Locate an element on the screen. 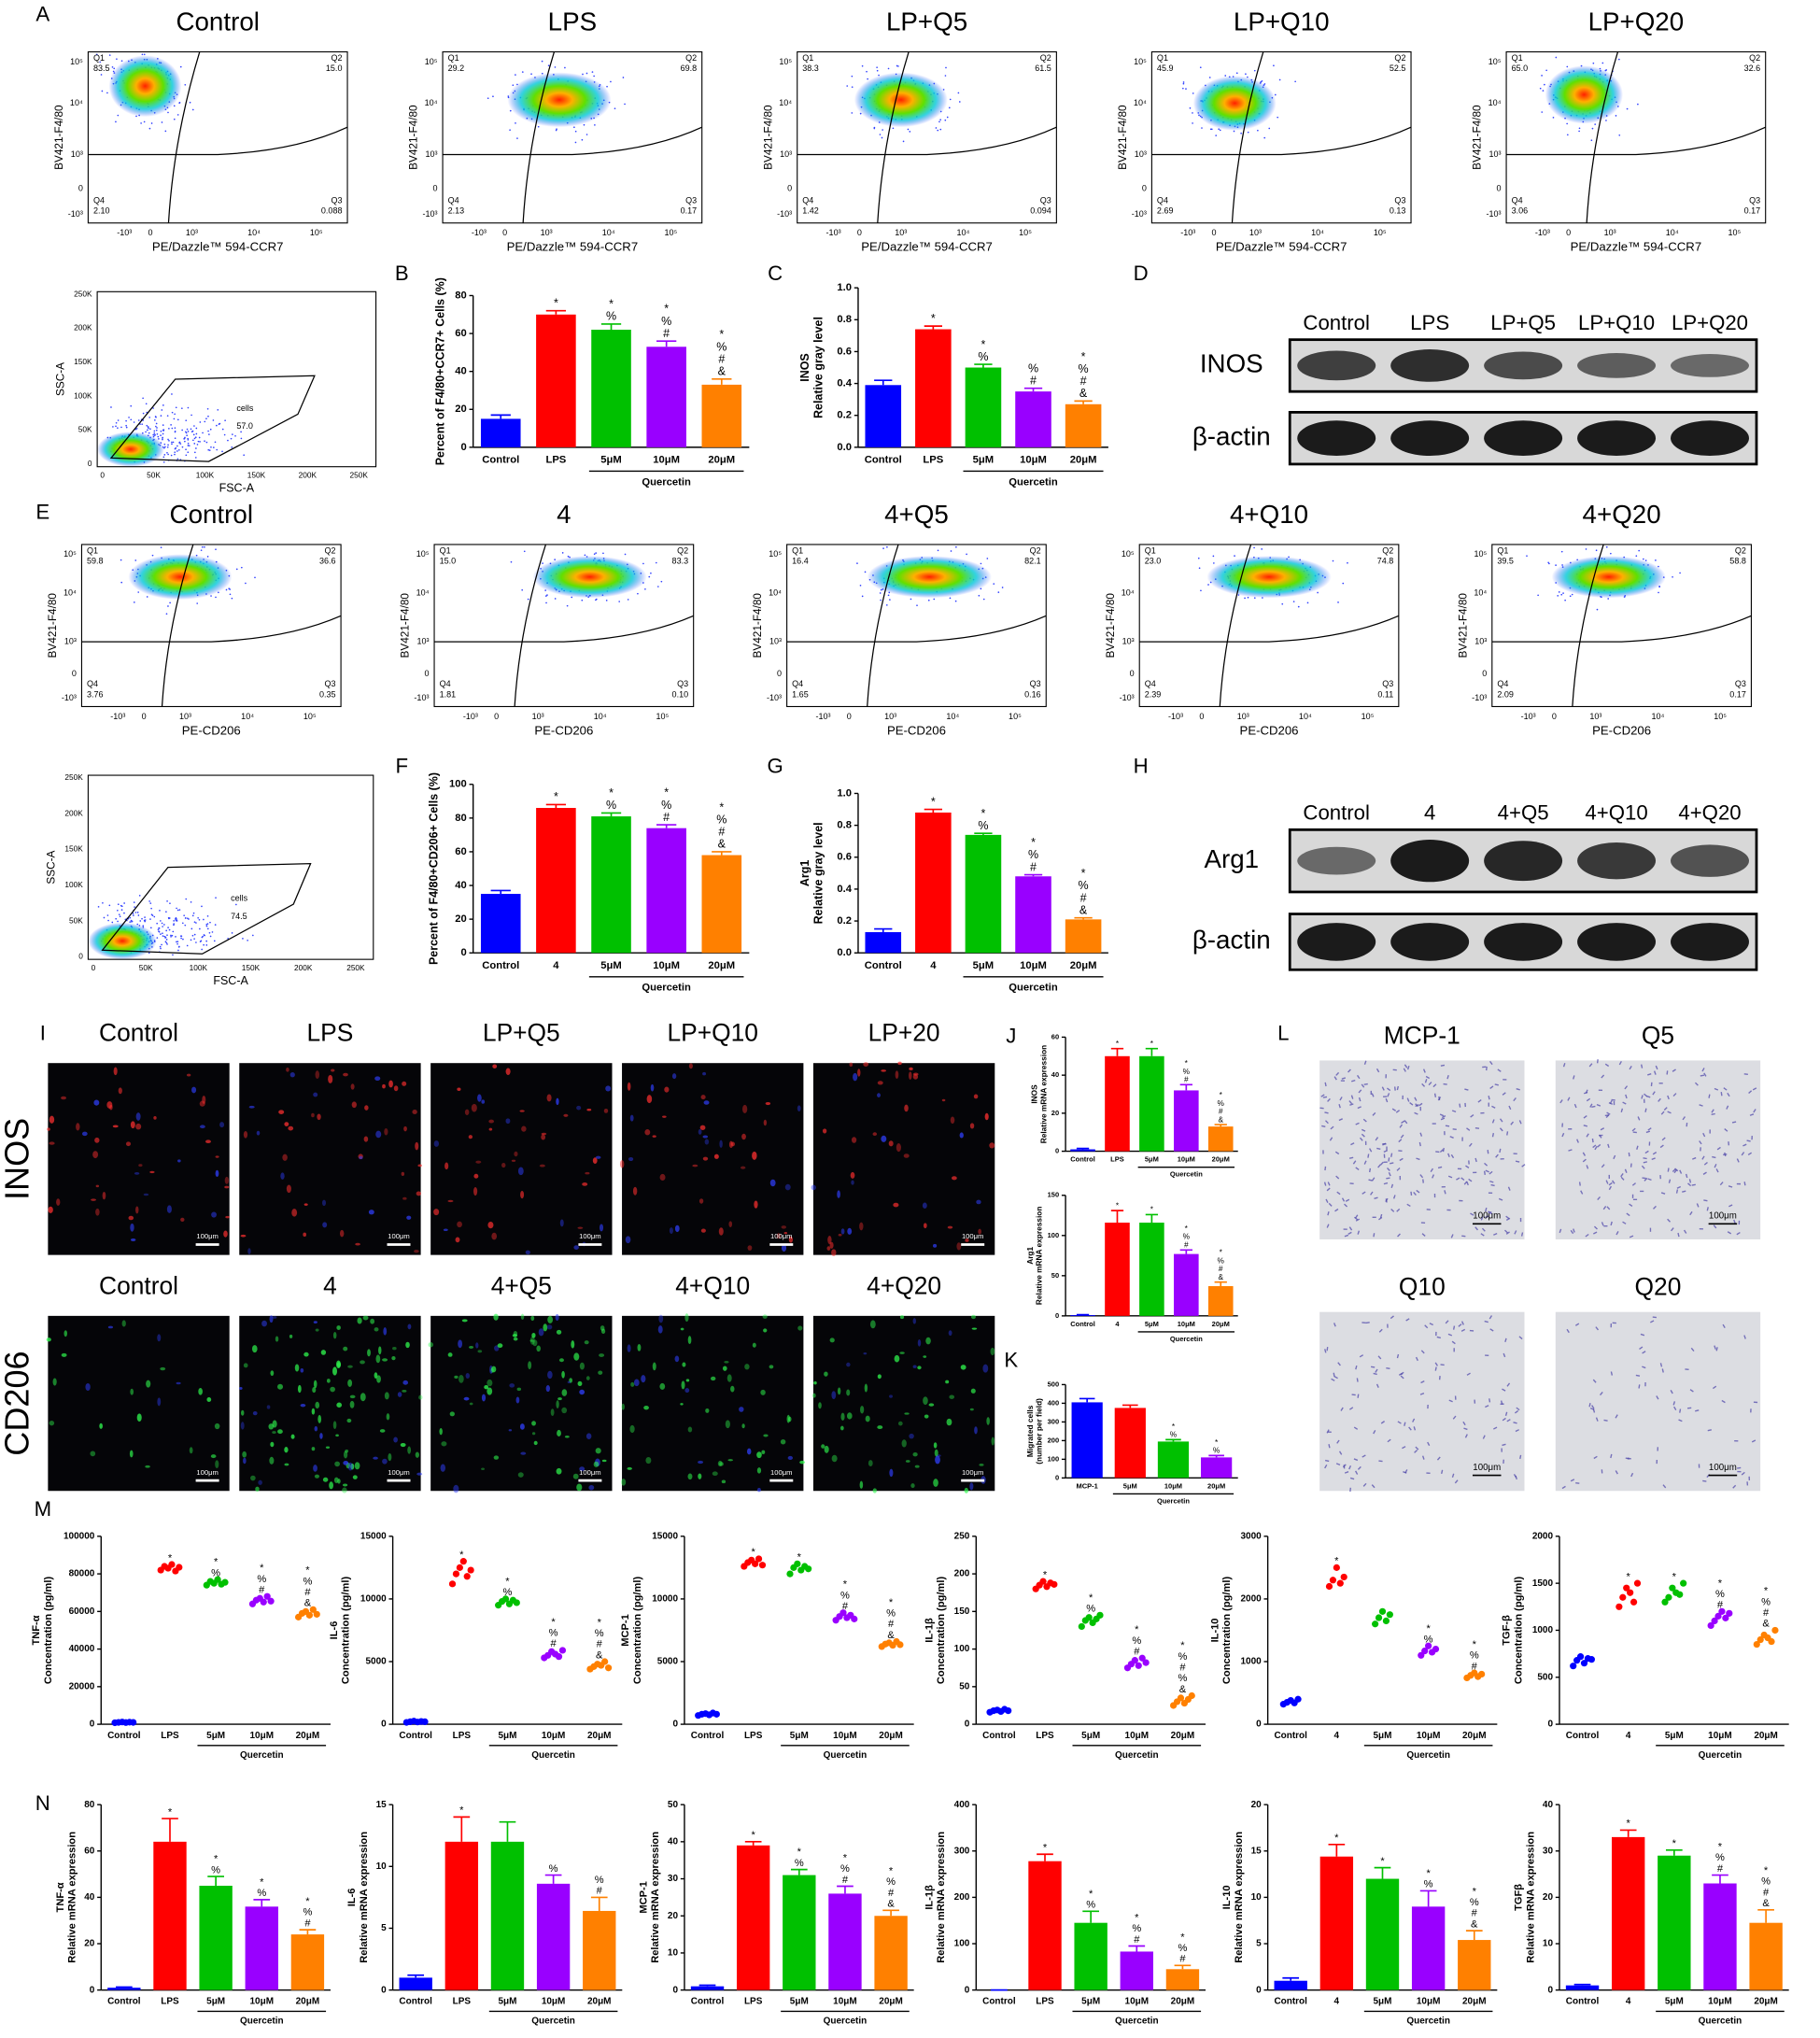 The height and width of the screenshot is (2038, 1820). quadrant-value: 69.8 is located at coordinates (689, 68).